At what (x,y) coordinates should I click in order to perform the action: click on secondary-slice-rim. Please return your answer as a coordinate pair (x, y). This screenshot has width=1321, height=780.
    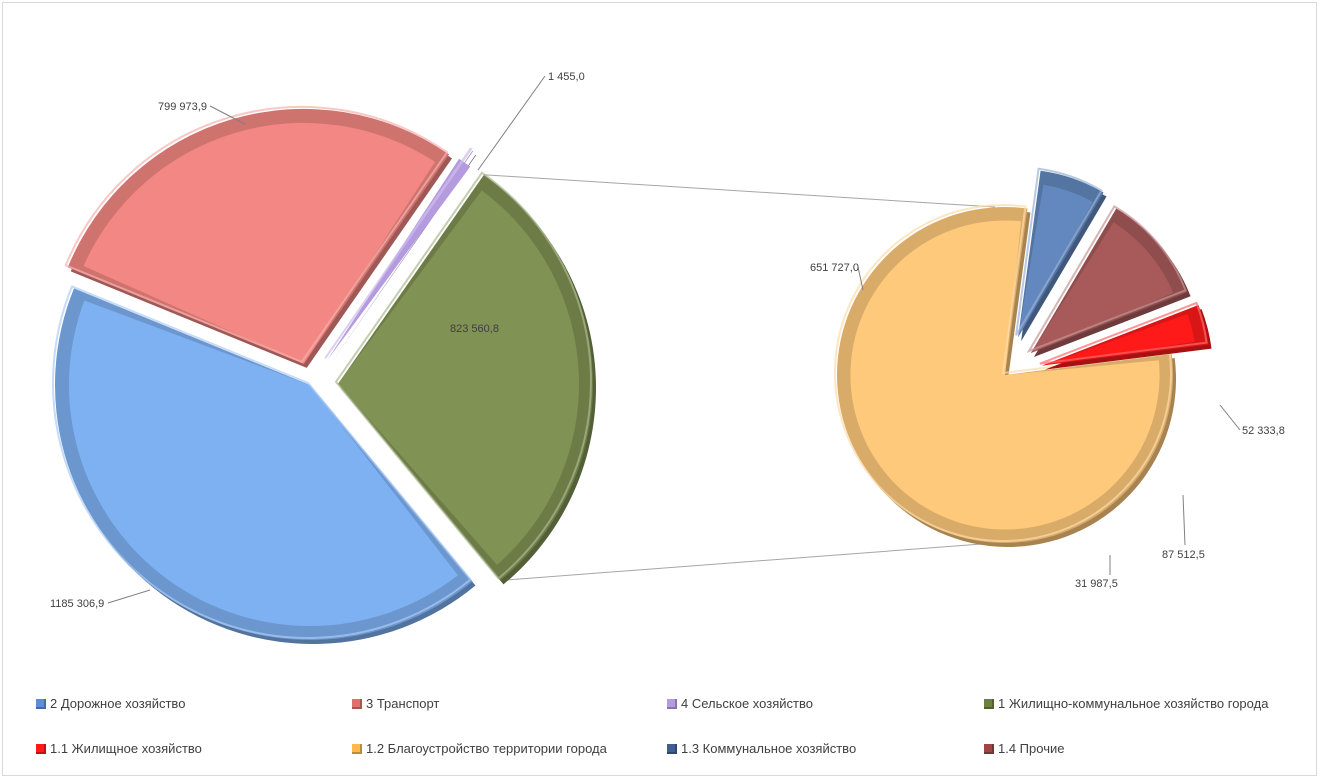
    Looking at the image, I should click on (1125, 335).